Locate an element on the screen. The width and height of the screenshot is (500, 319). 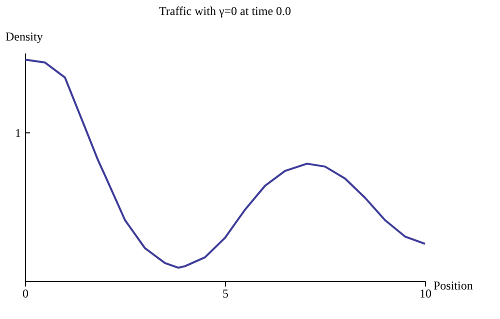
x-tick-label: 5 is located at coordinates (225, 293).